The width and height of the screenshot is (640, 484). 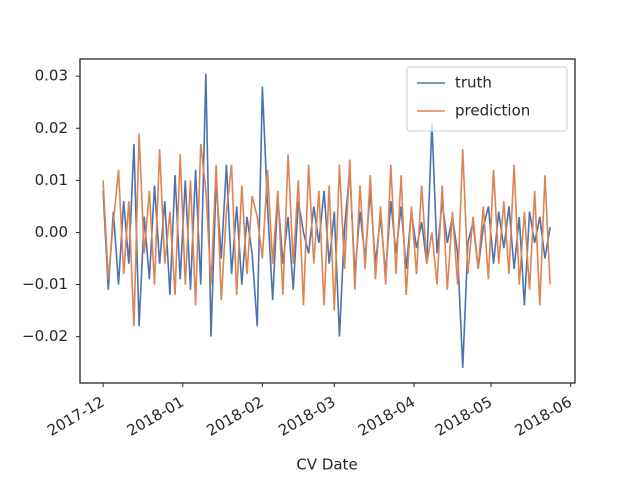 What do you see at coordinates (326, 465) in the screenshot?
I see `x-axis-label: CV Date` at bounding box center [326, 465].